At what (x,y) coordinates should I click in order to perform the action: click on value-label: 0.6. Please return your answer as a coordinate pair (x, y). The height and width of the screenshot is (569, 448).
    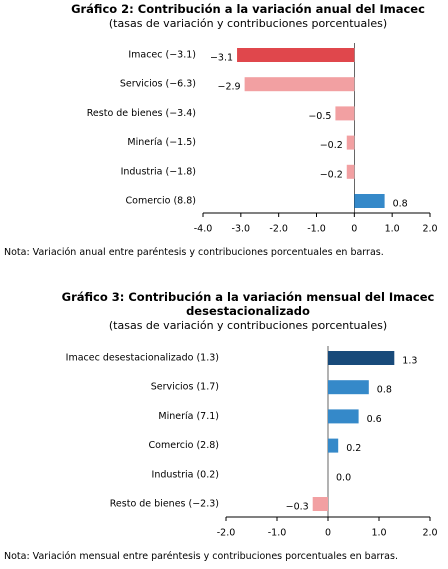
    Looking at the image, I should click on (374, 419).